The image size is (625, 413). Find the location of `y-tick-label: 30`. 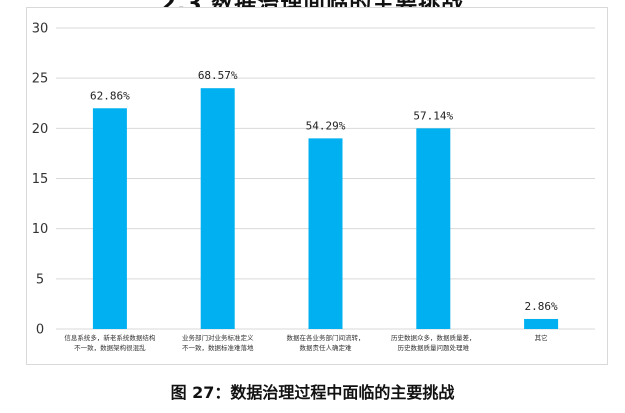

y-tick-label: 30 is located at coordinates (40, 29).